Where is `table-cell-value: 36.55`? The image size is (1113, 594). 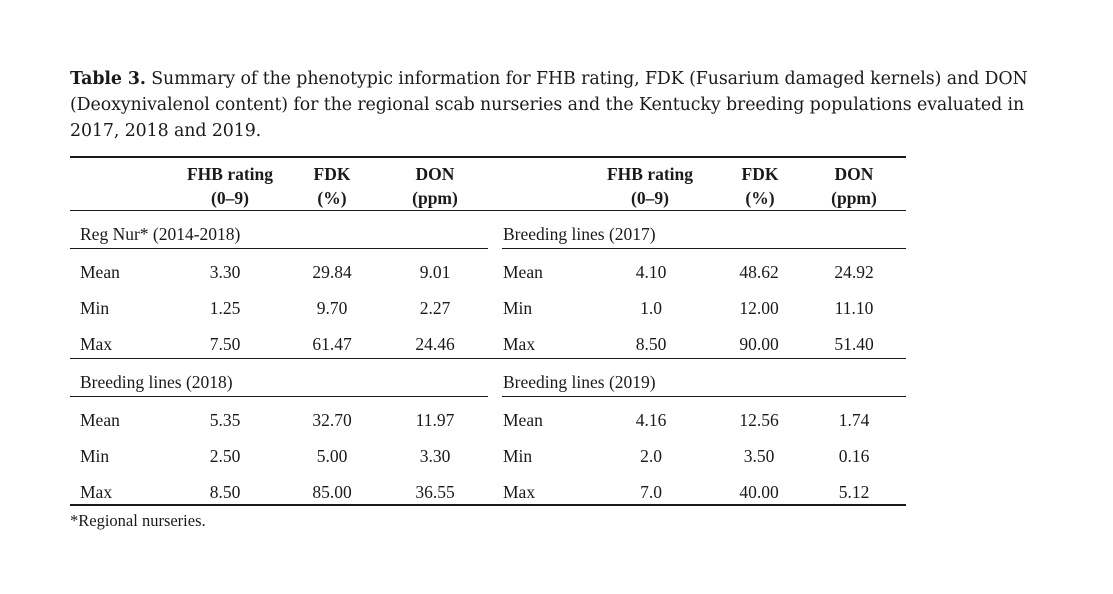
table-cell-value: 36.55 is located at coordinates (435, 492).